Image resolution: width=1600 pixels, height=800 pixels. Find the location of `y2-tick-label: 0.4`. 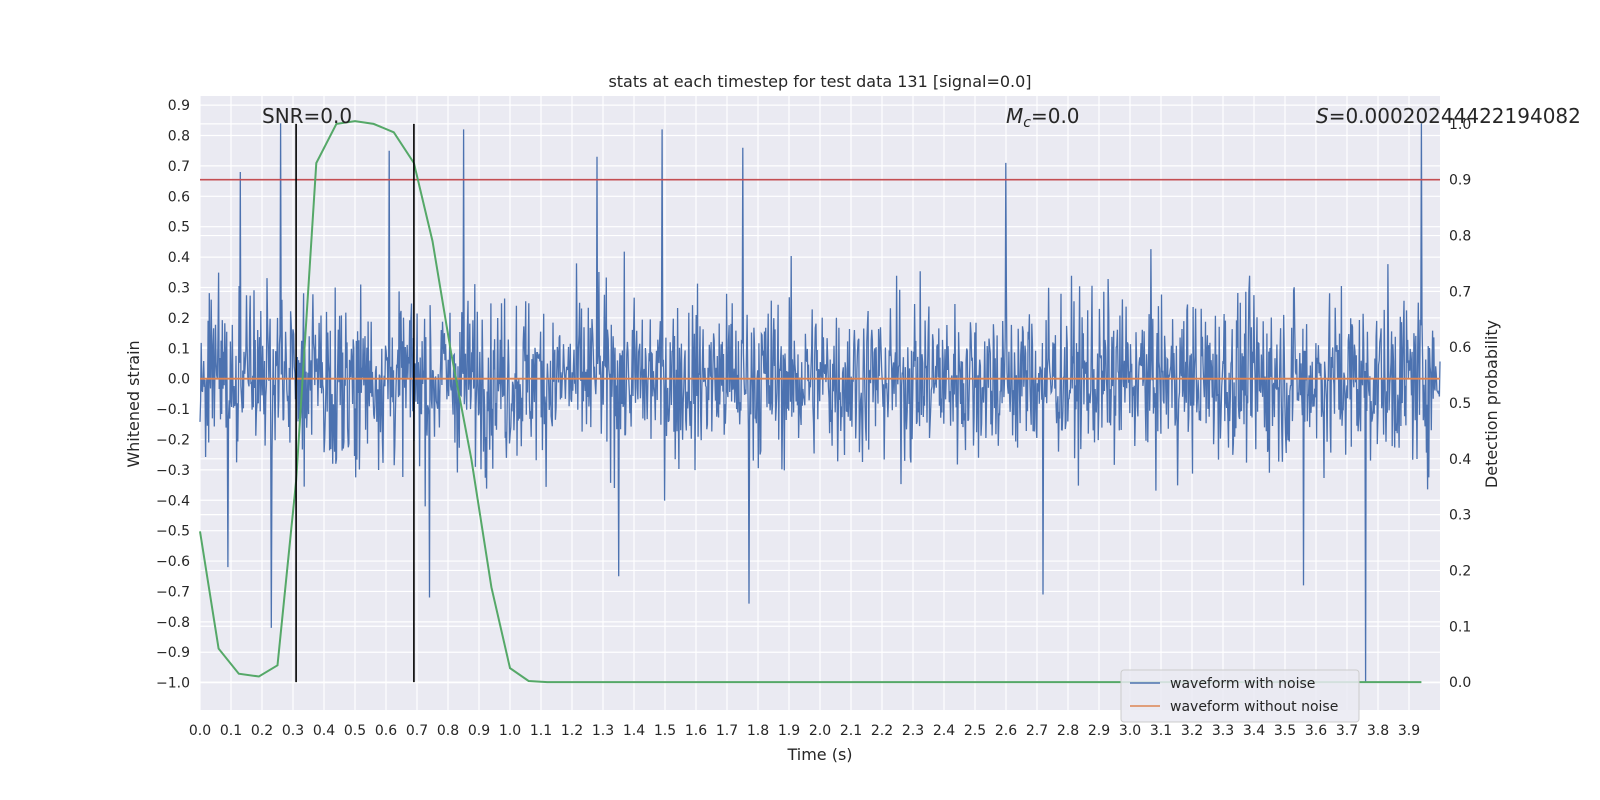

y2-tick-label: 0.4 is located at coordinates (1460, 460).